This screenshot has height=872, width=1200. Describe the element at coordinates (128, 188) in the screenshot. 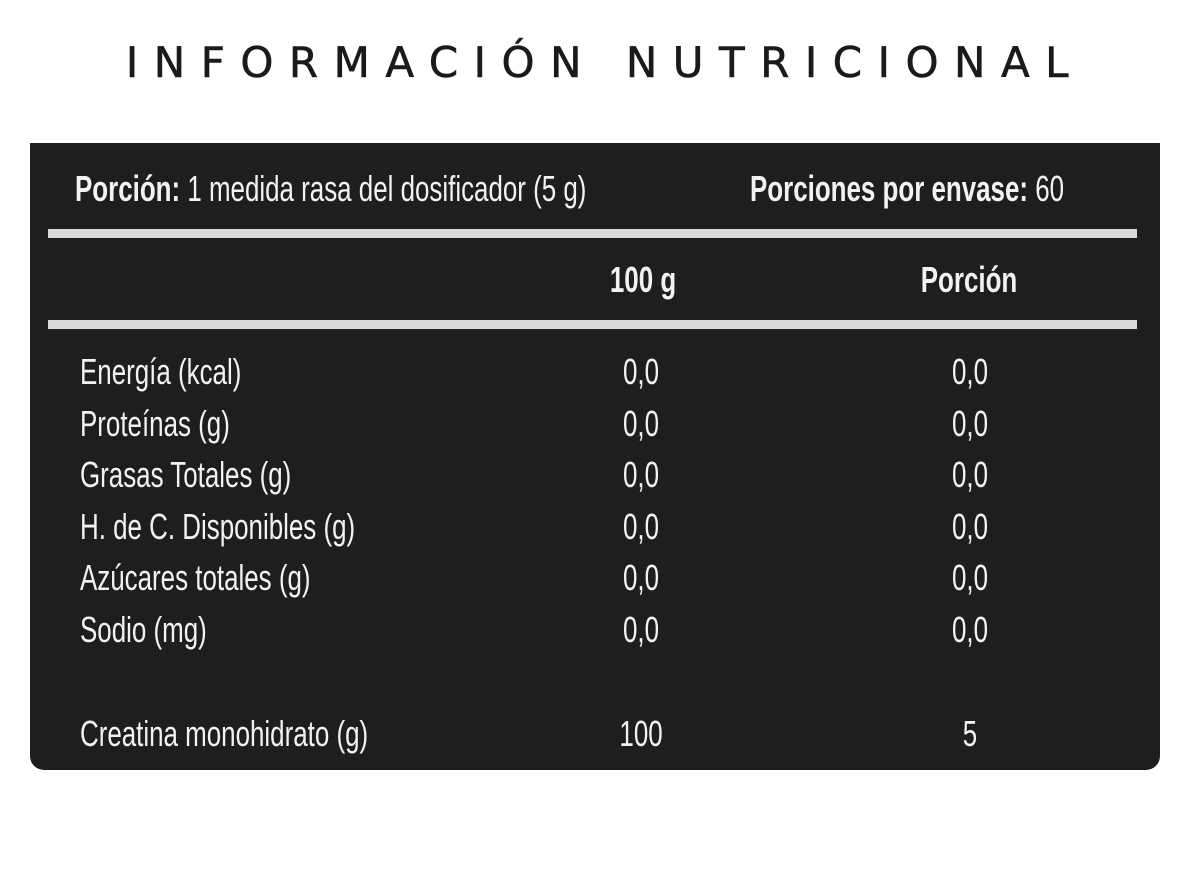

I see `serving-size-label: Porción:` at that location.